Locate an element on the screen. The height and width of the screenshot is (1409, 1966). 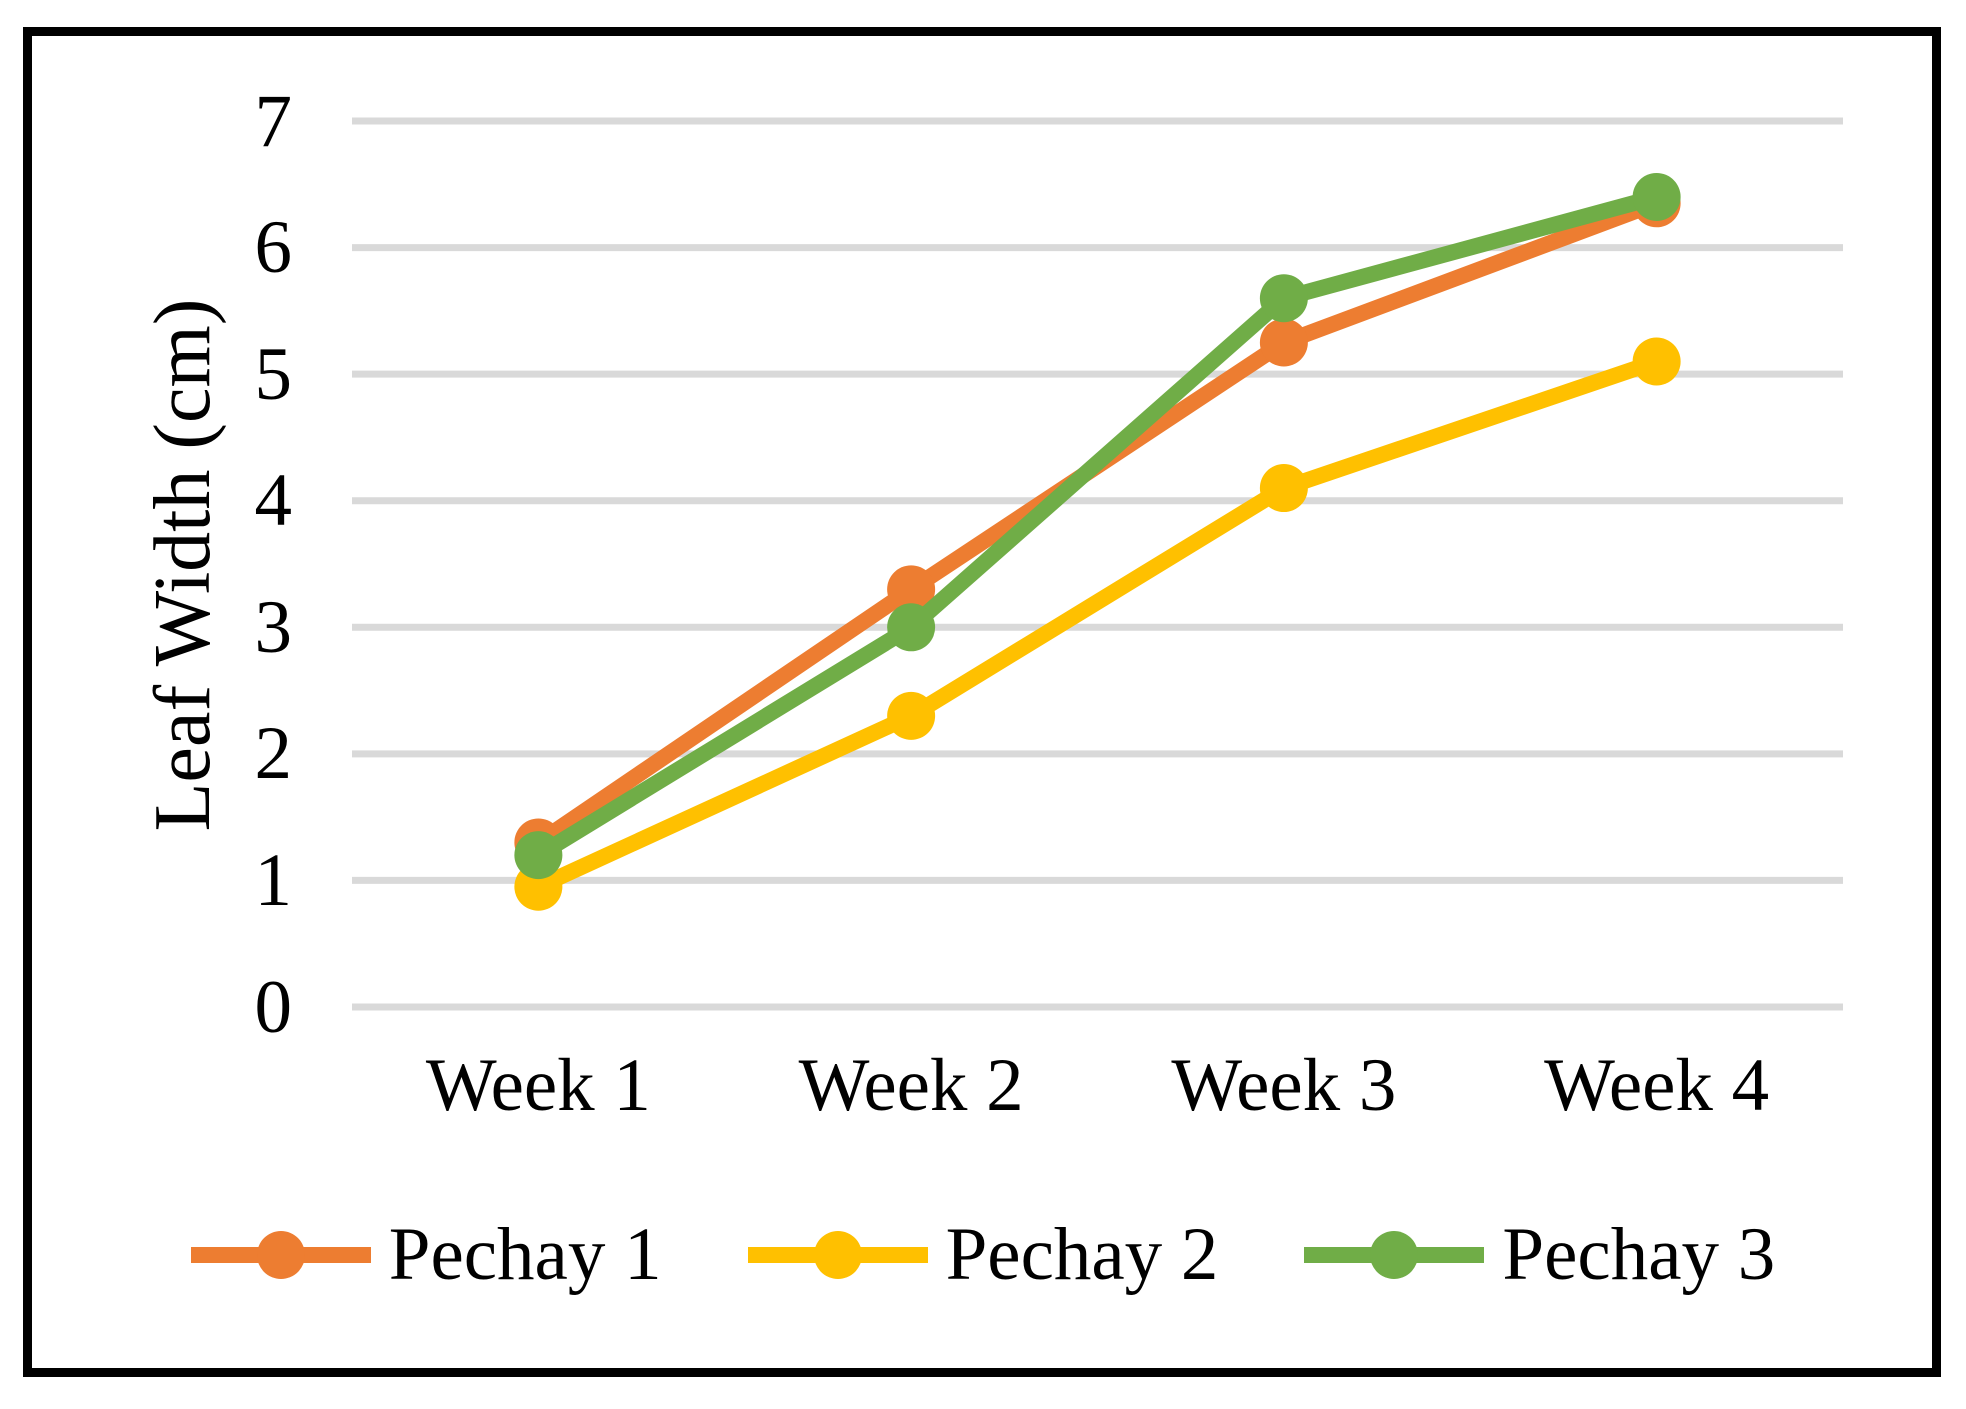
legend-item-pechay-1: Pechay 1 is located at coordinates (426, 1254).